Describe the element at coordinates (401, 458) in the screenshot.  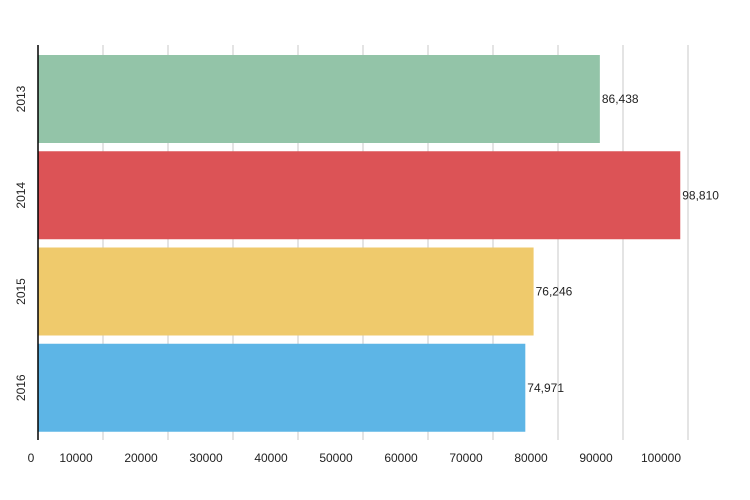
I see `x-tick-label: 60000` at that location.